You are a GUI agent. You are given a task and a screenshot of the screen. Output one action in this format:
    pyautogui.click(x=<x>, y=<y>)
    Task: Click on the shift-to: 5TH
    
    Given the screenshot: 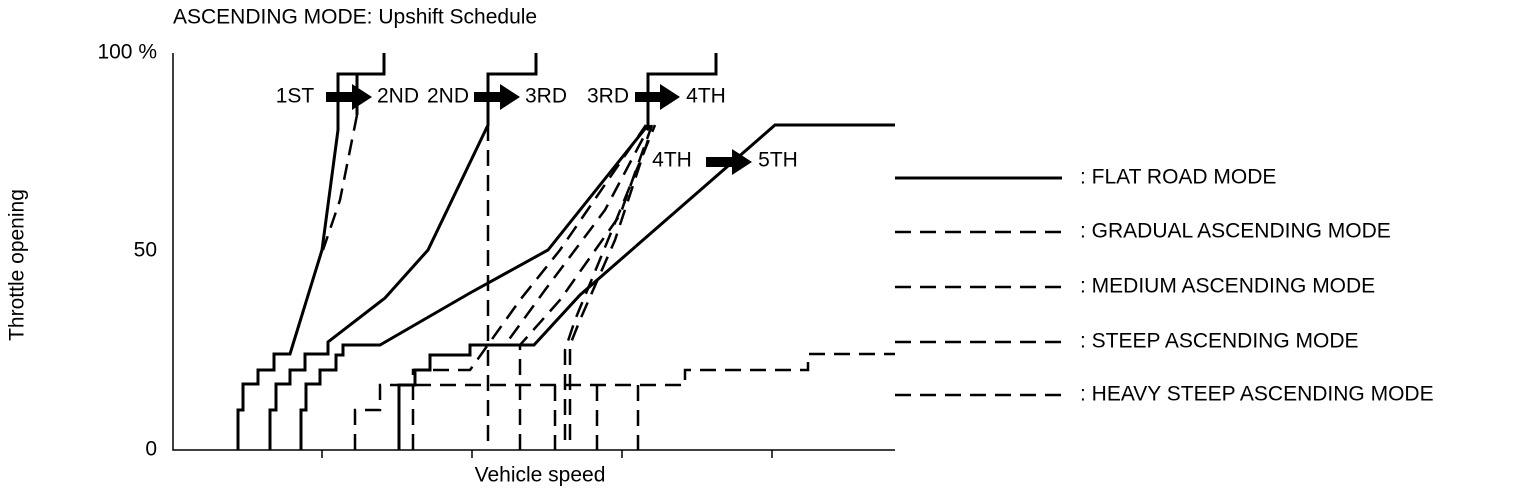 What is the action you would take?
    pyautogui.click(x=778, y=160)
    